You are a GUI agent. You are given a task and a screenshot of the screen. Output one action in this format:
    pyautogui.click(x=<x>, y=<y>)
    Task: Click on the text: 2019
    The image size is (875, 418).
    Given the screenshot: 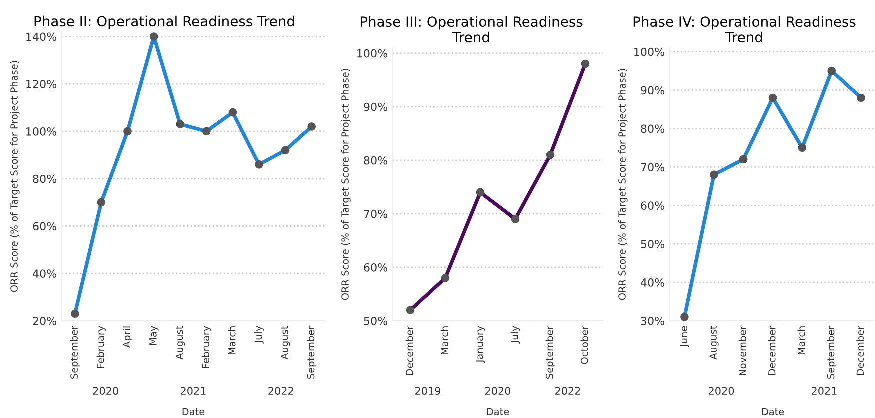 What is the action you would take?
    pyautogui.click(x=428, y=391)
    